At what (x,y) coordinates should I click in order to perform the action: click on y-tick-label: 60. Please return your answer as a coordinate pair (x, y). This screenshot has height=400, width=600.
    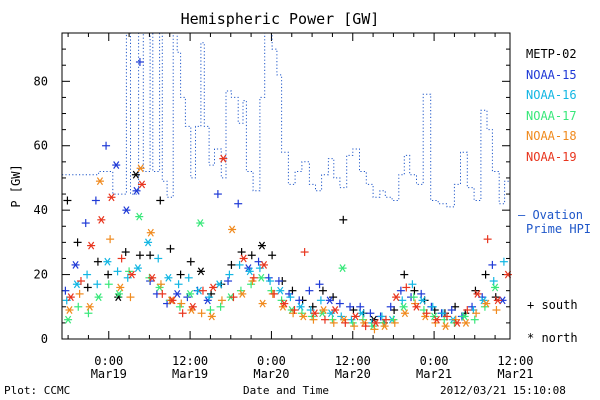
    Looking at the image, I should click on (41, 146).